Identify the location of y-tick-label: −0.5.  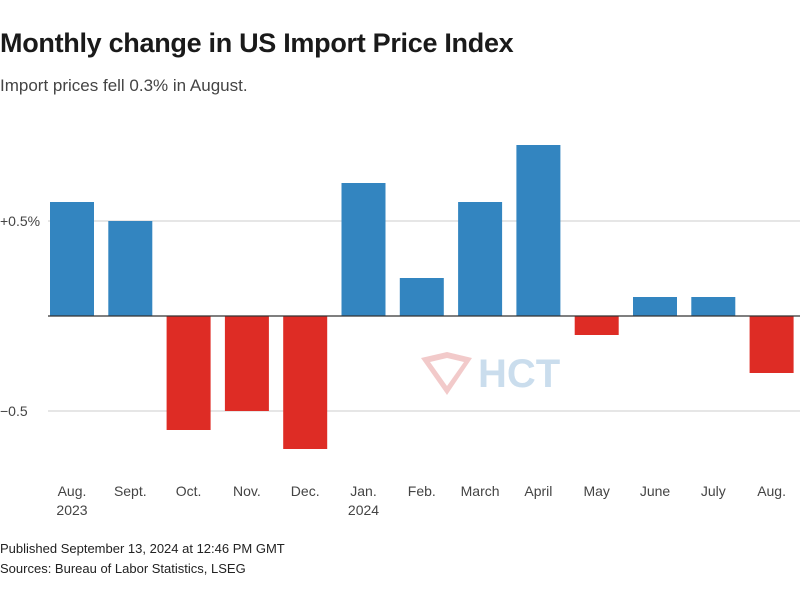
(14, 411).